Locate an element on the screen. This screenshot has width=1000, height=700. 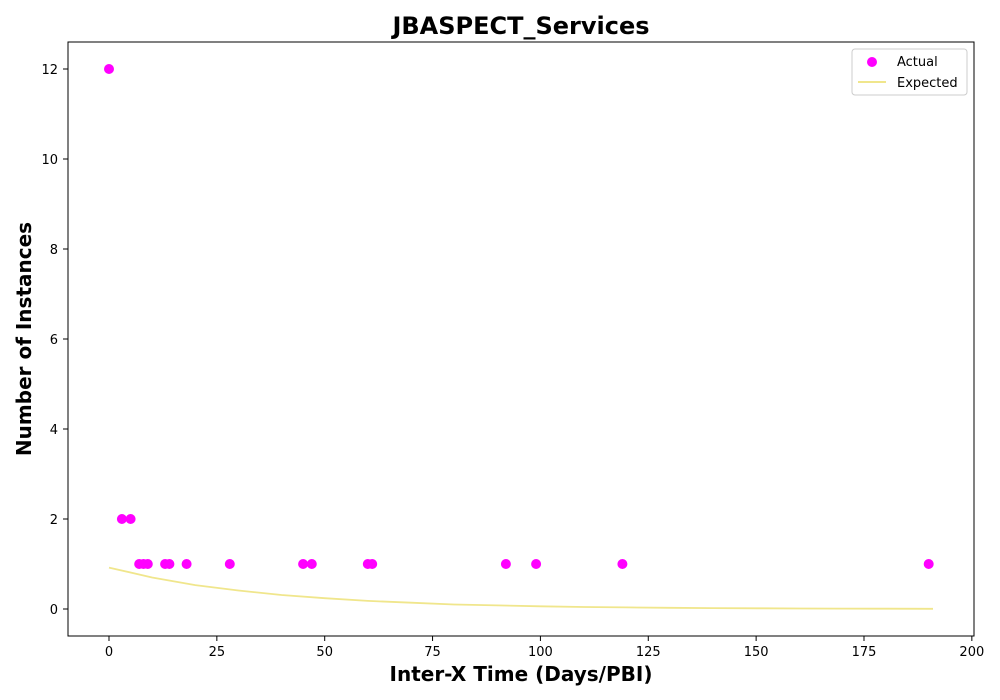
x-tick-label: 200 is located at coordinates (971, 652).